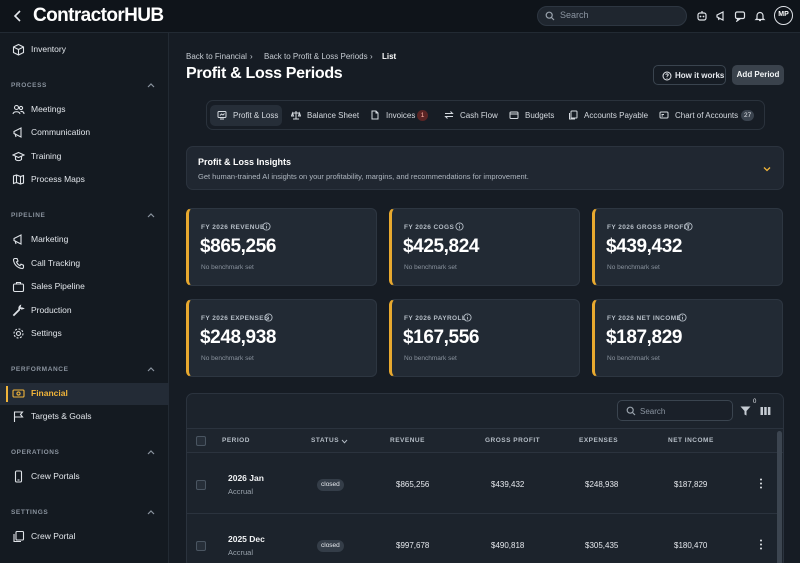  Describe the element at coordinates (84, 334) in the screenshot. I see `sidebar-item-settings: Settings` at that location.